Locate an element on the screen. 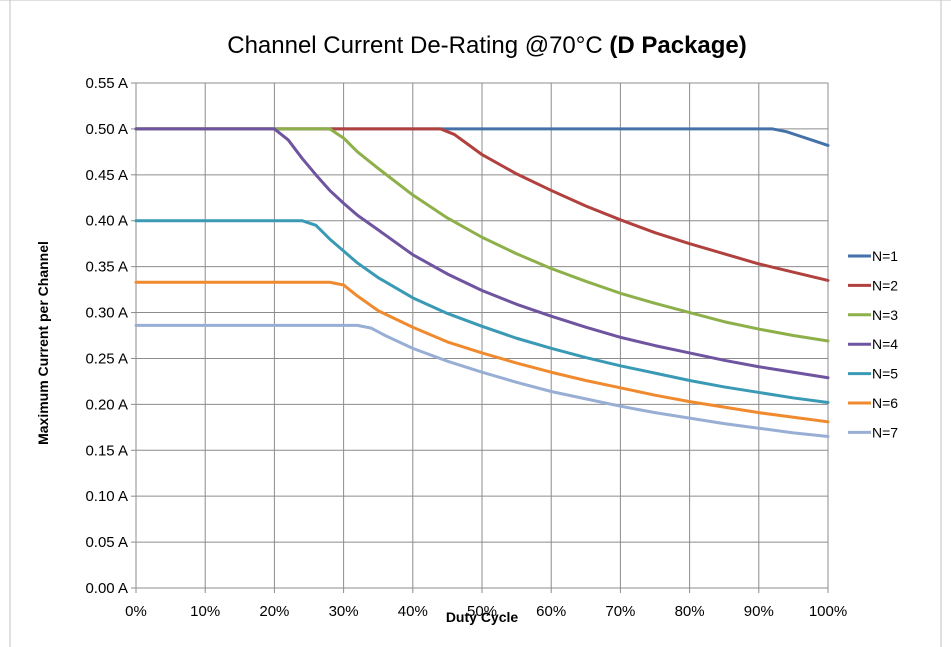  y-axis-label: Maximum Current per Channel is located at coordinates (43, 343).